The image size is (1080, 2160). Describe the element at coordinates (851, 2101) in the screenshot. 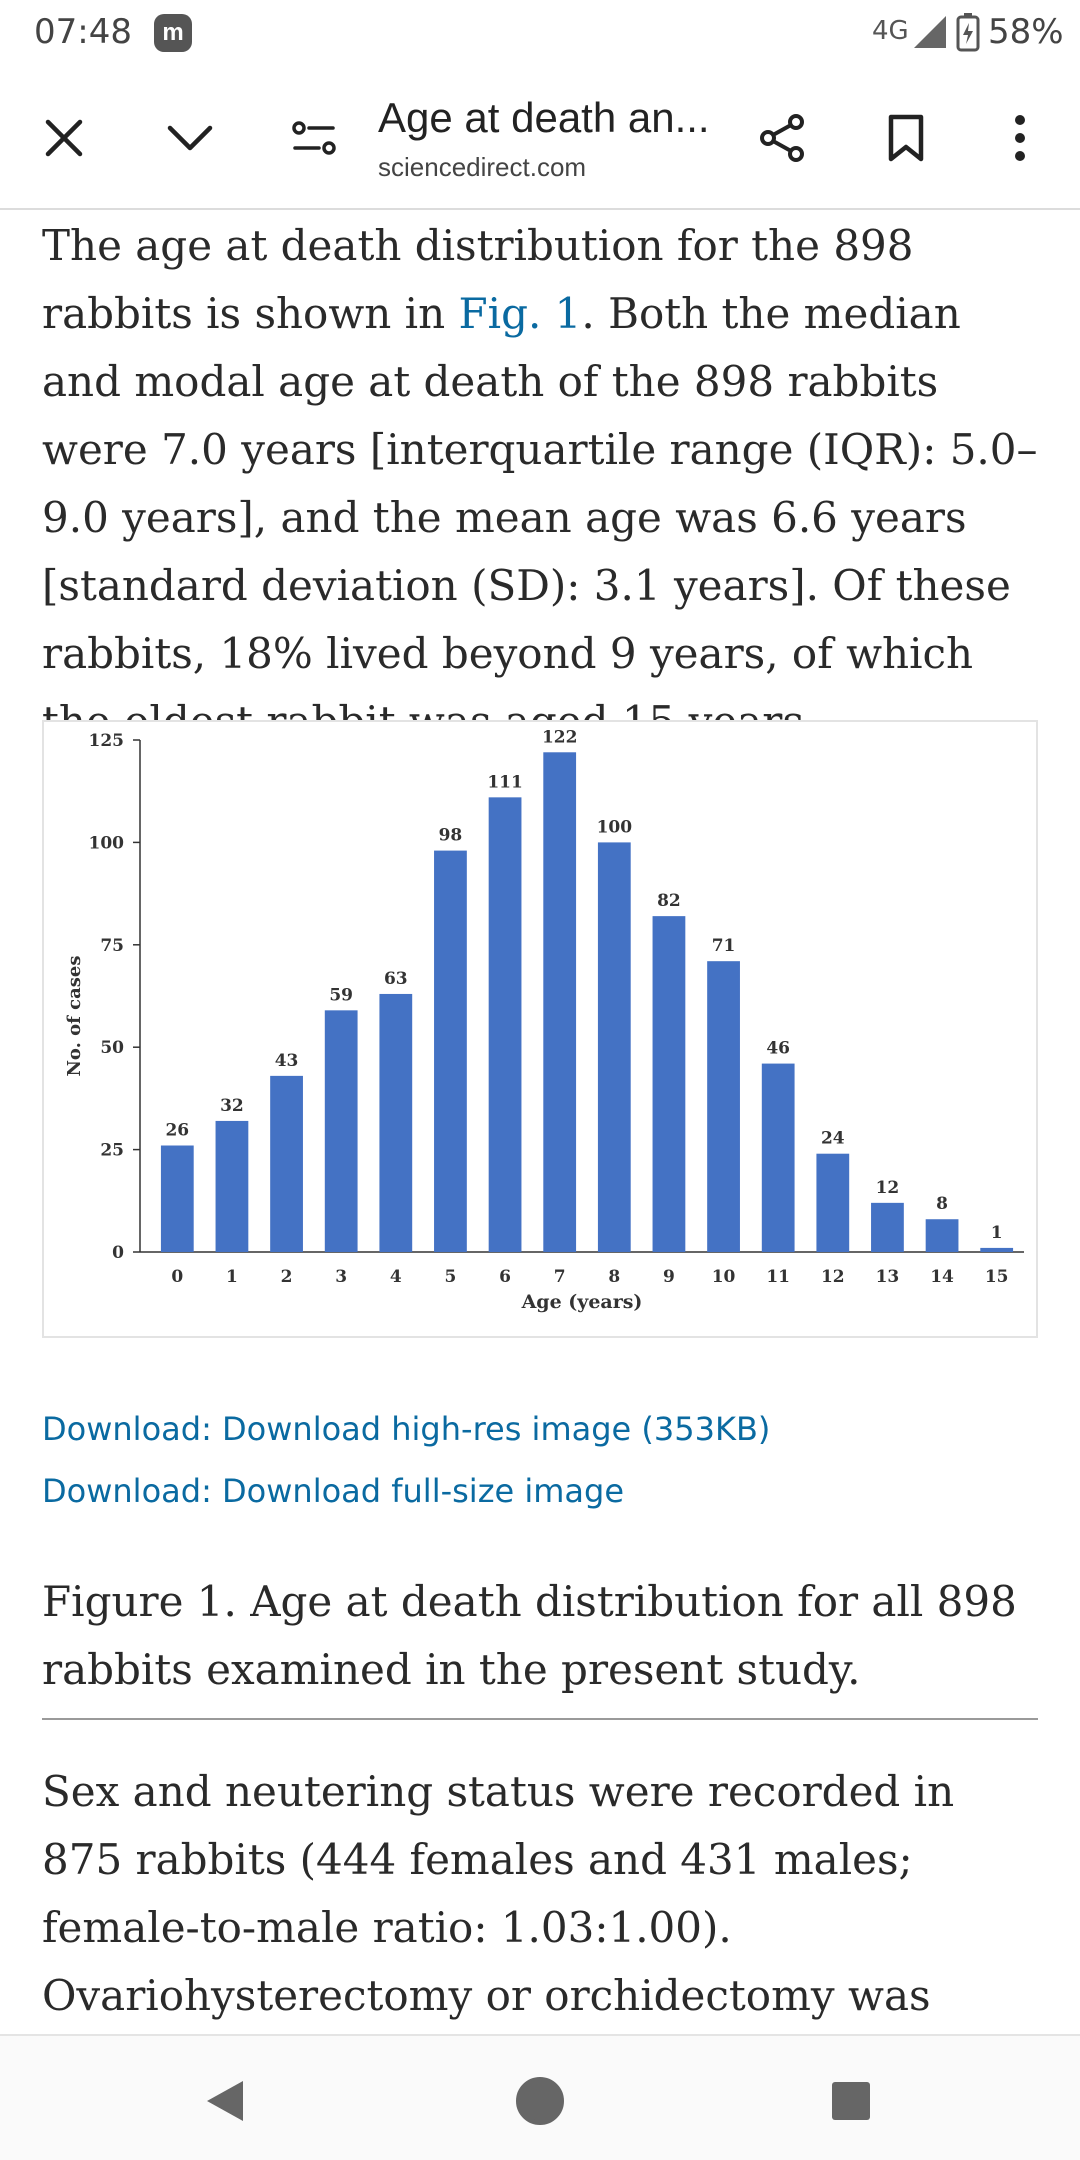

I see `recents-icon` at that location.